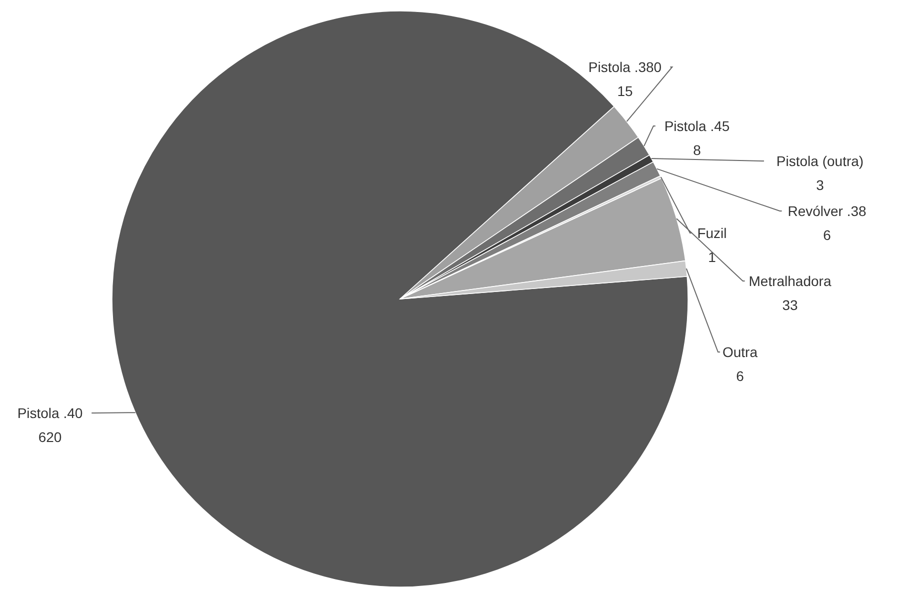  What do you see at coordinates (50, 437) in the screenshot?
I see `data-label: 620` at bounding box center [50, 437].